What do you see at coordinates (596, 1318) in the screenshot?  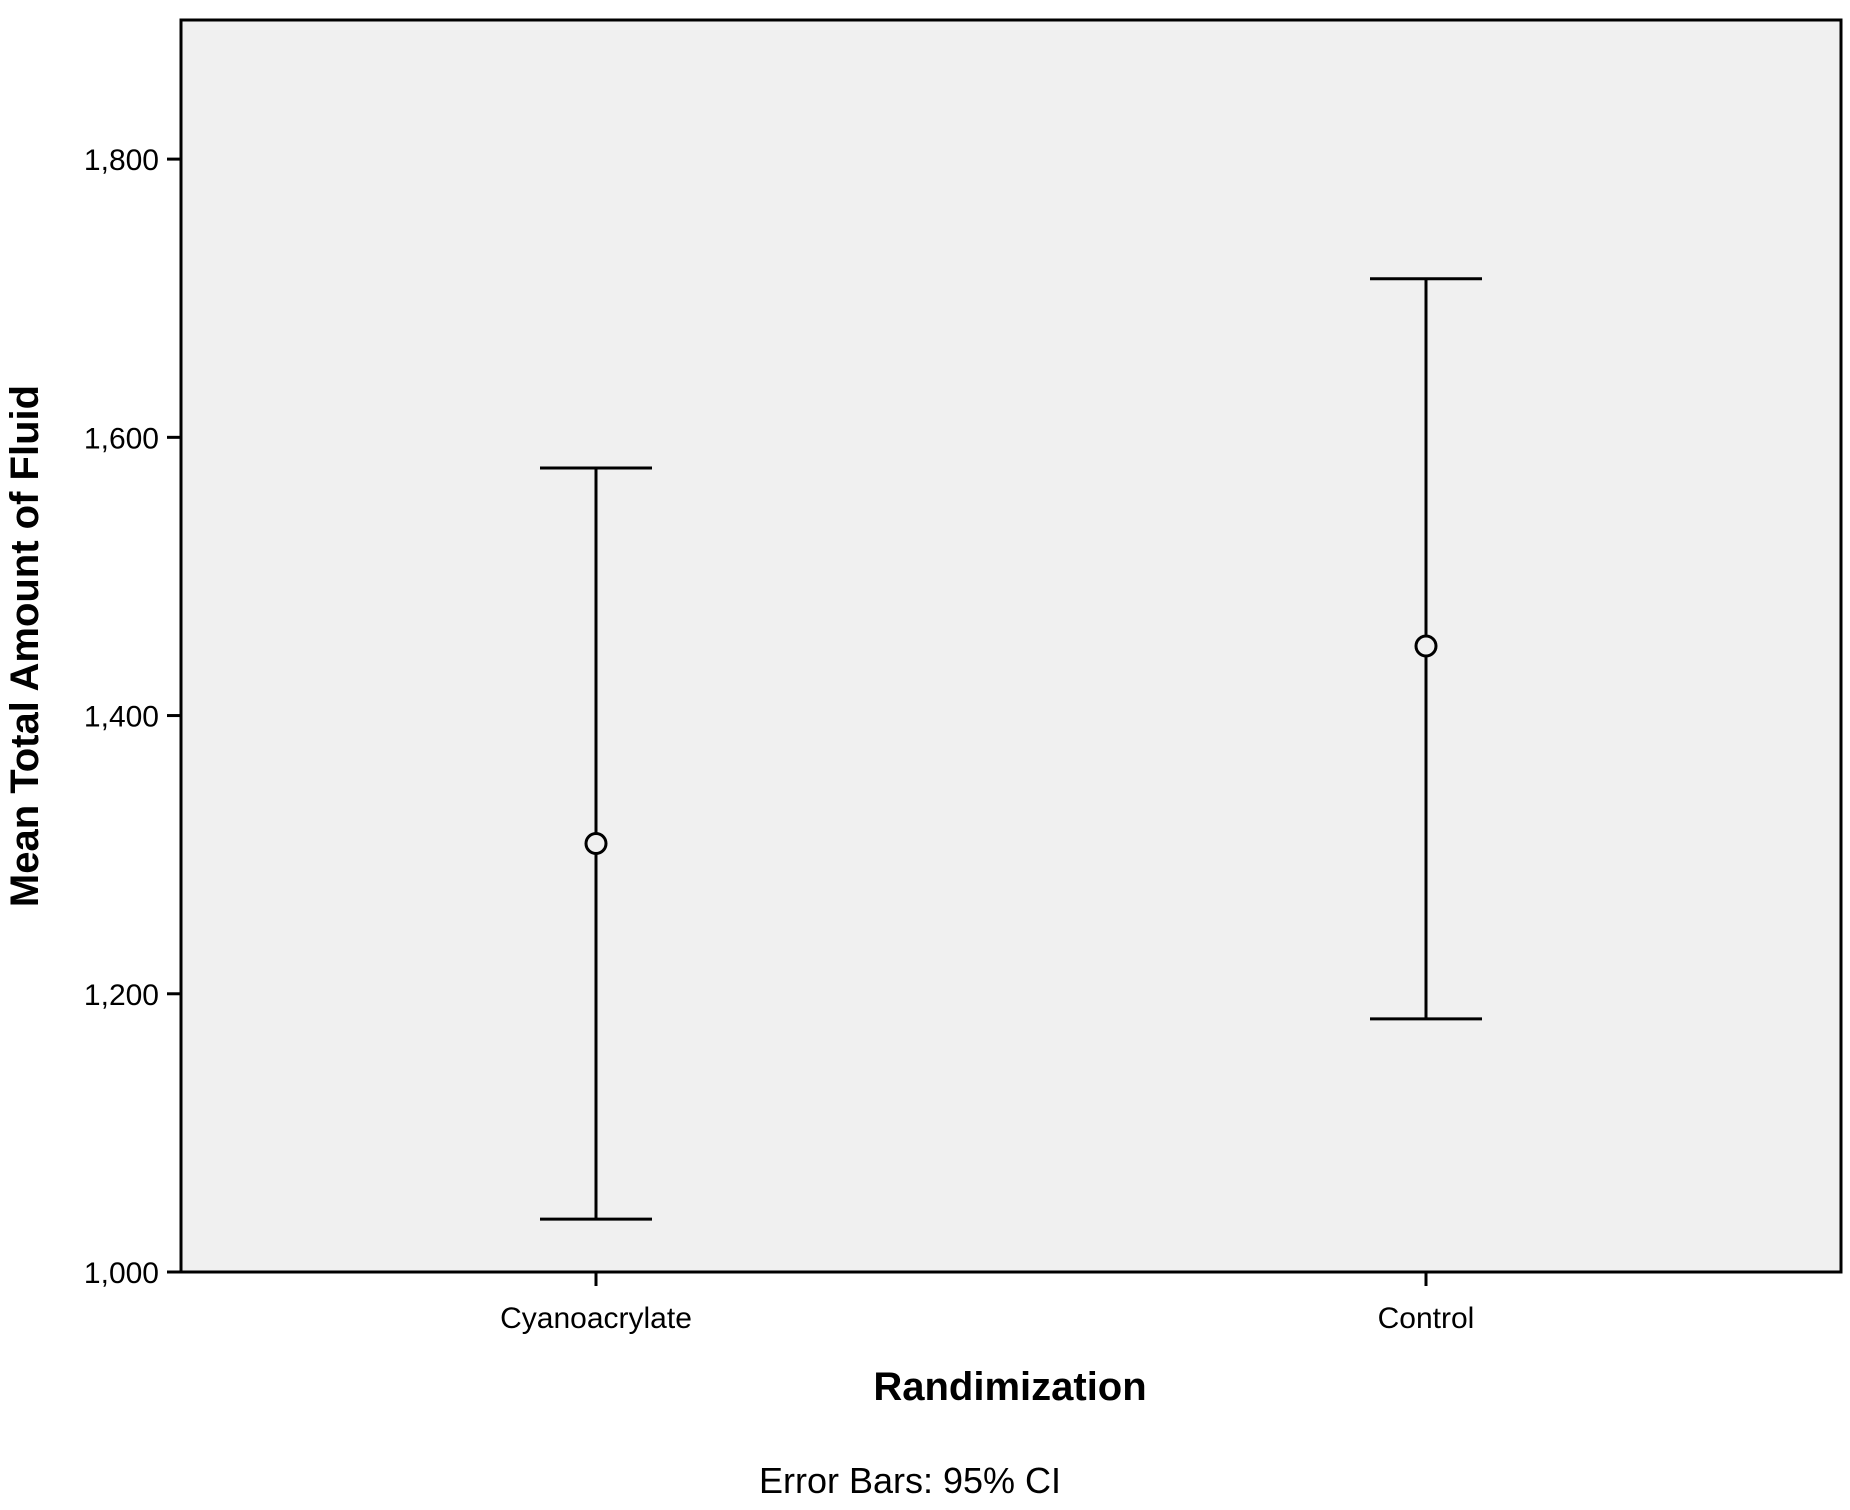 I see `x-tick-label: Cyanoacrylate` at bounding box center [596, 1318].